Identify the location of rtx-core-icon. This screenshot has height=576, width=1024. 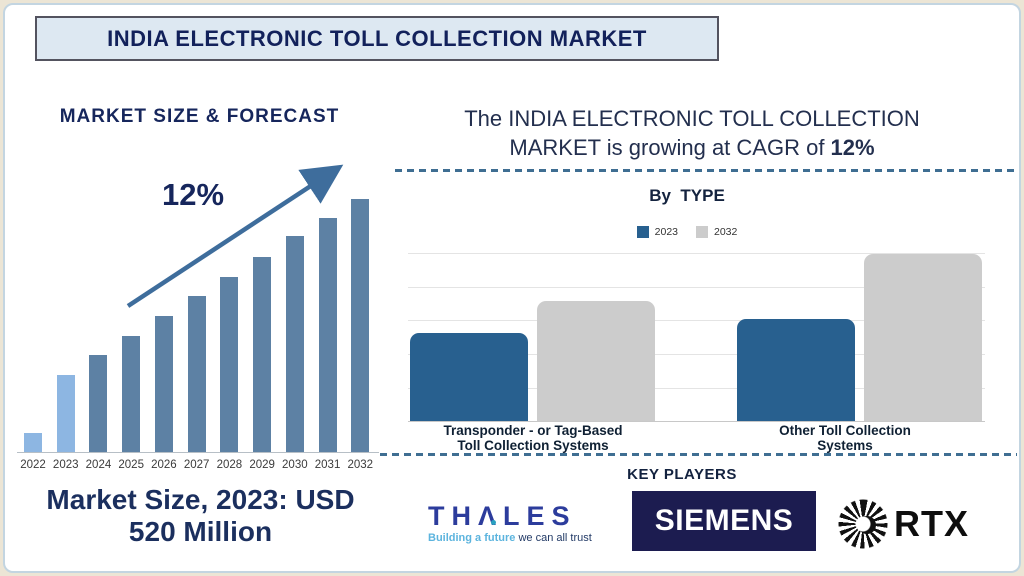
(867, 525).